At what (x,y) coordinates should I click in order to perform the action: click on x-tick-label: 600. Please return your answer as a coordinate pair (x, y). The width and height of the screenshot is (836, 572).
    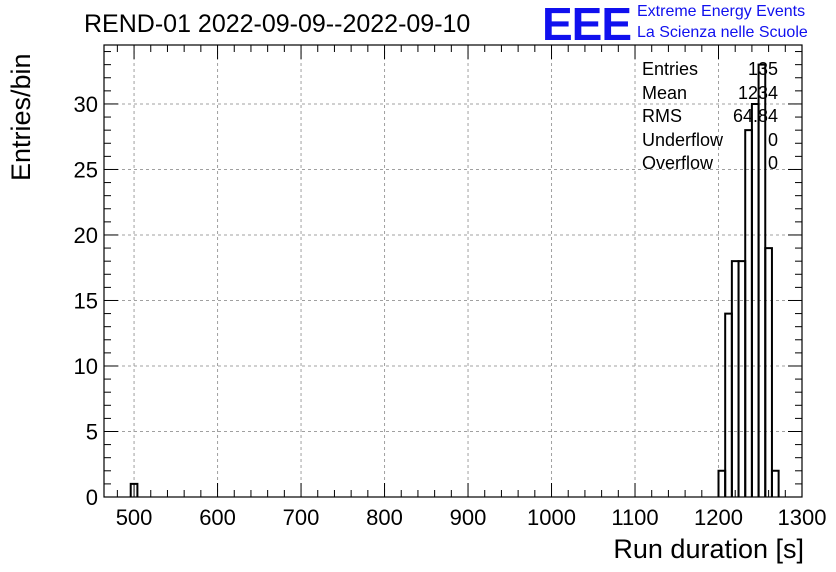
    Looking at the image, I should click on (217, 517).